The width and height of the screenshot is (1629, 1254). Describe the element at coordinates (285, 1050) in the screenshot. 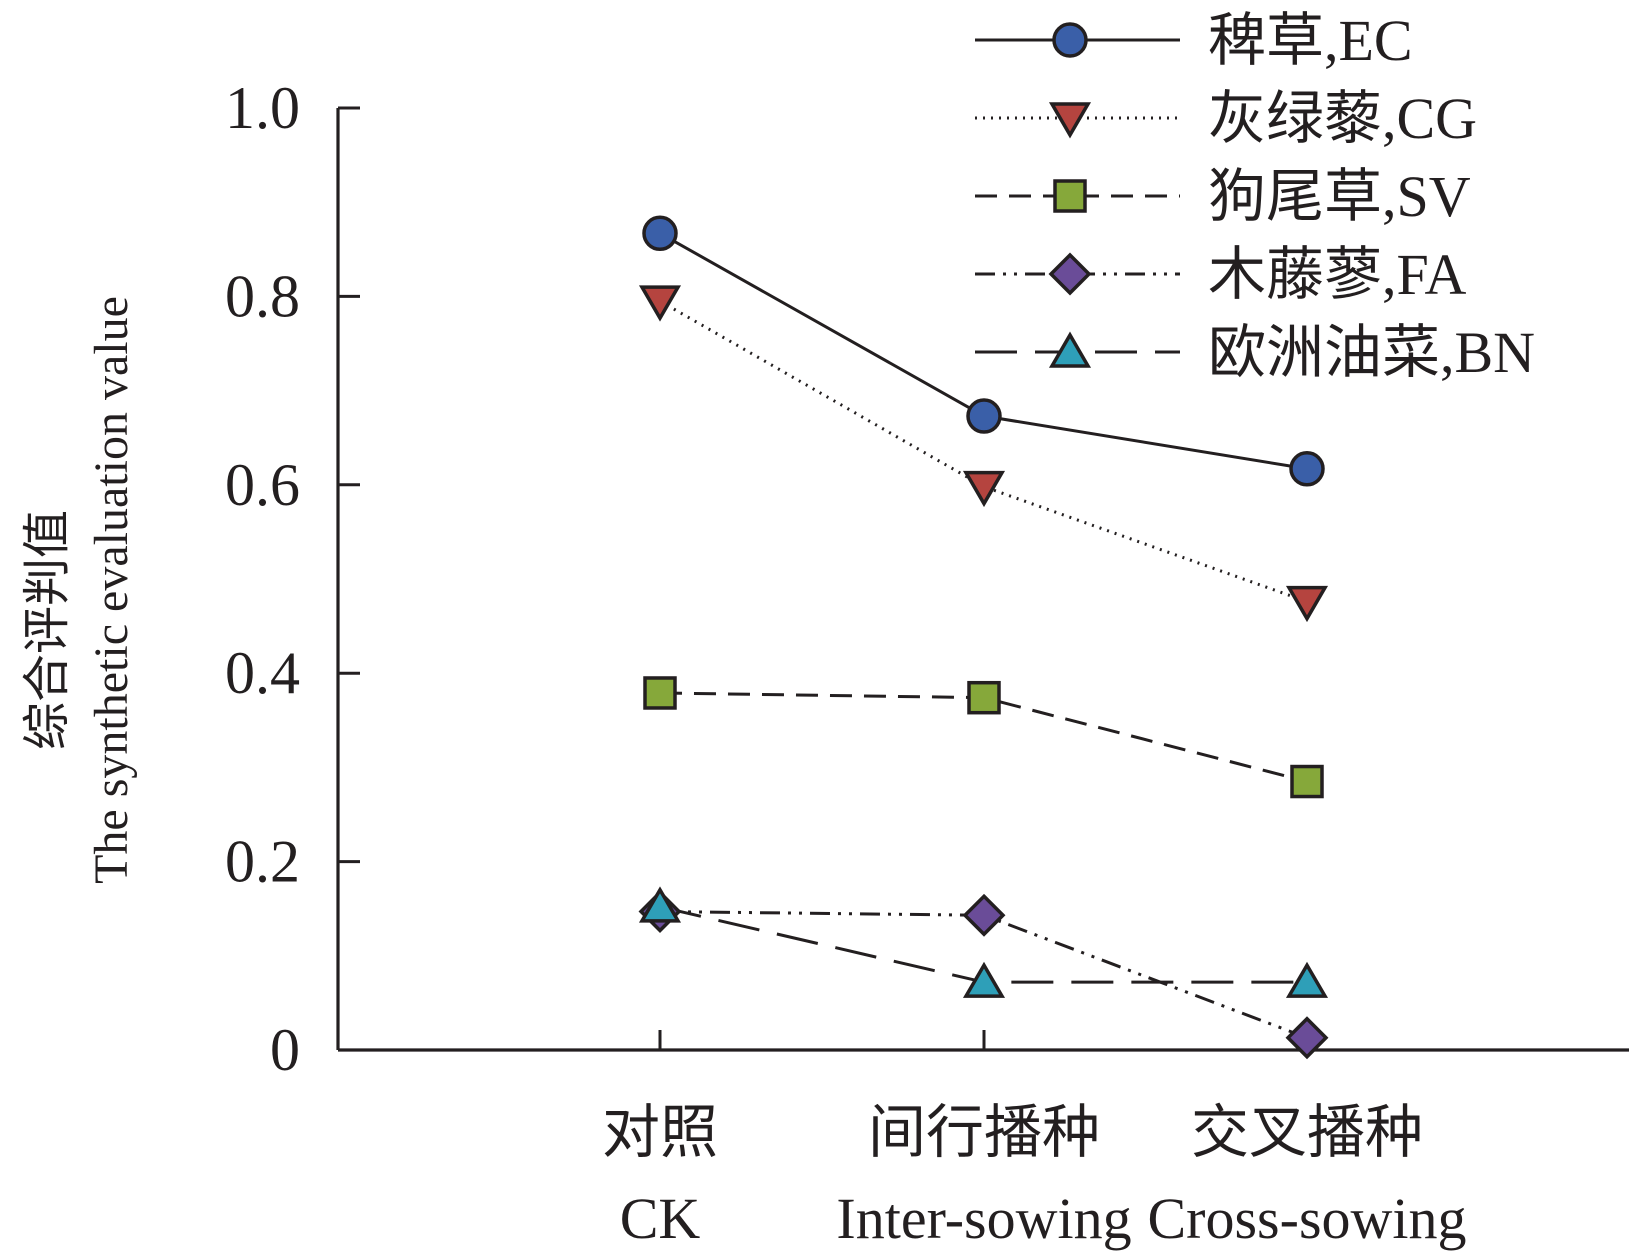

I see `y-tick-label: 0` at that location.